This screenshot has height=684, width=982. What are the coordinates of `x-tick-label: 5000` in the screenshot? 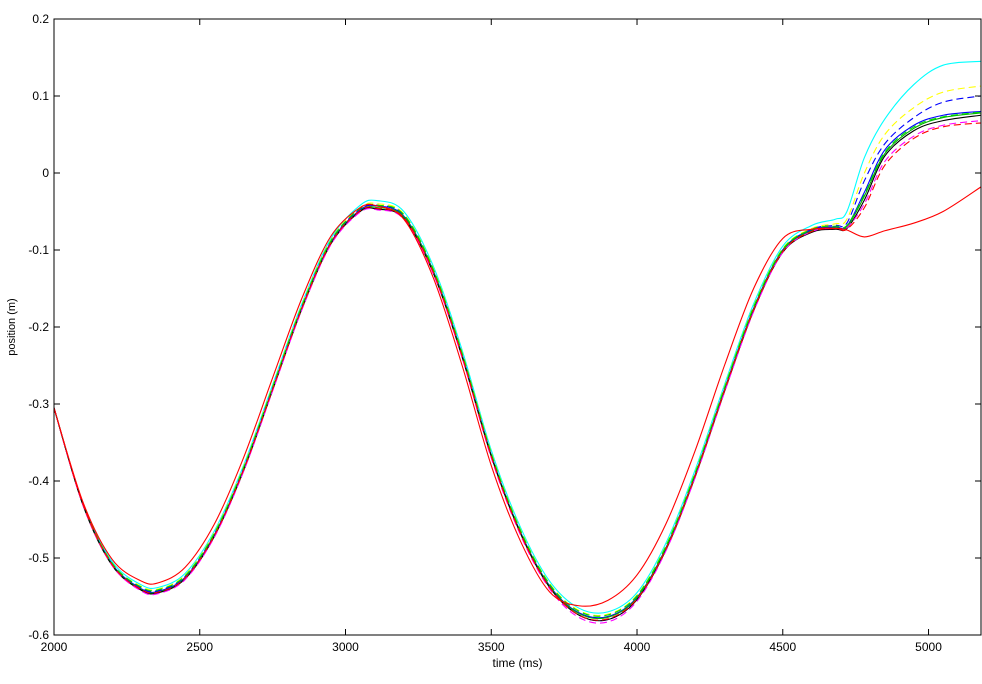 It's located at (928, 647).